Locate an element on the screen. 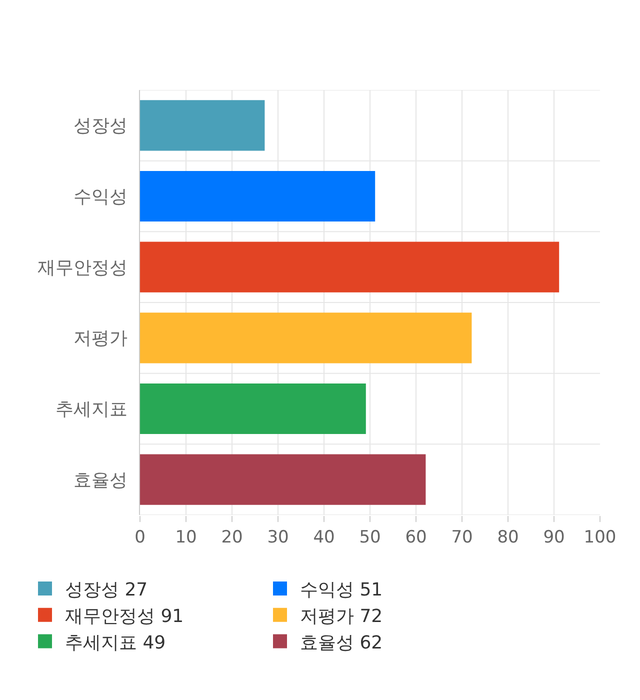  x-tick-label: 60 is located at coordinates (416, 537).